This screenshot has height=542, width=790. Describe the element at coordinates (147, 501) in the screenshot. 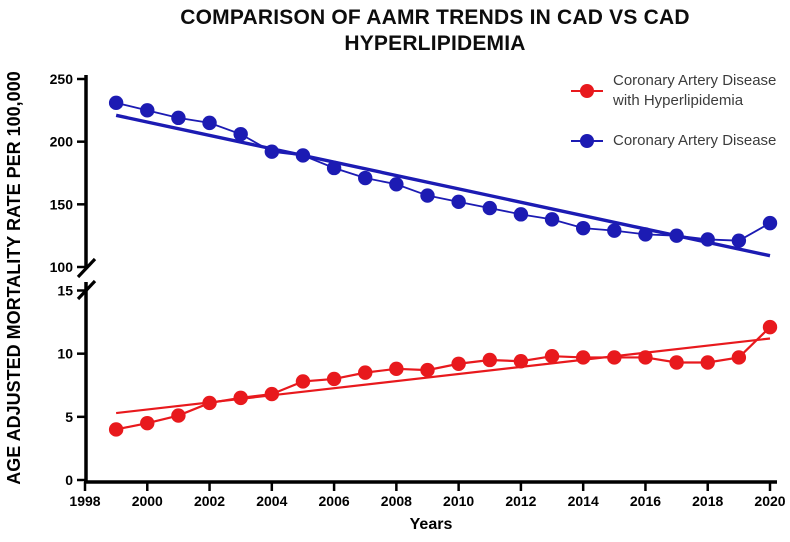

I see `x-tick-label: 2000` at that location.